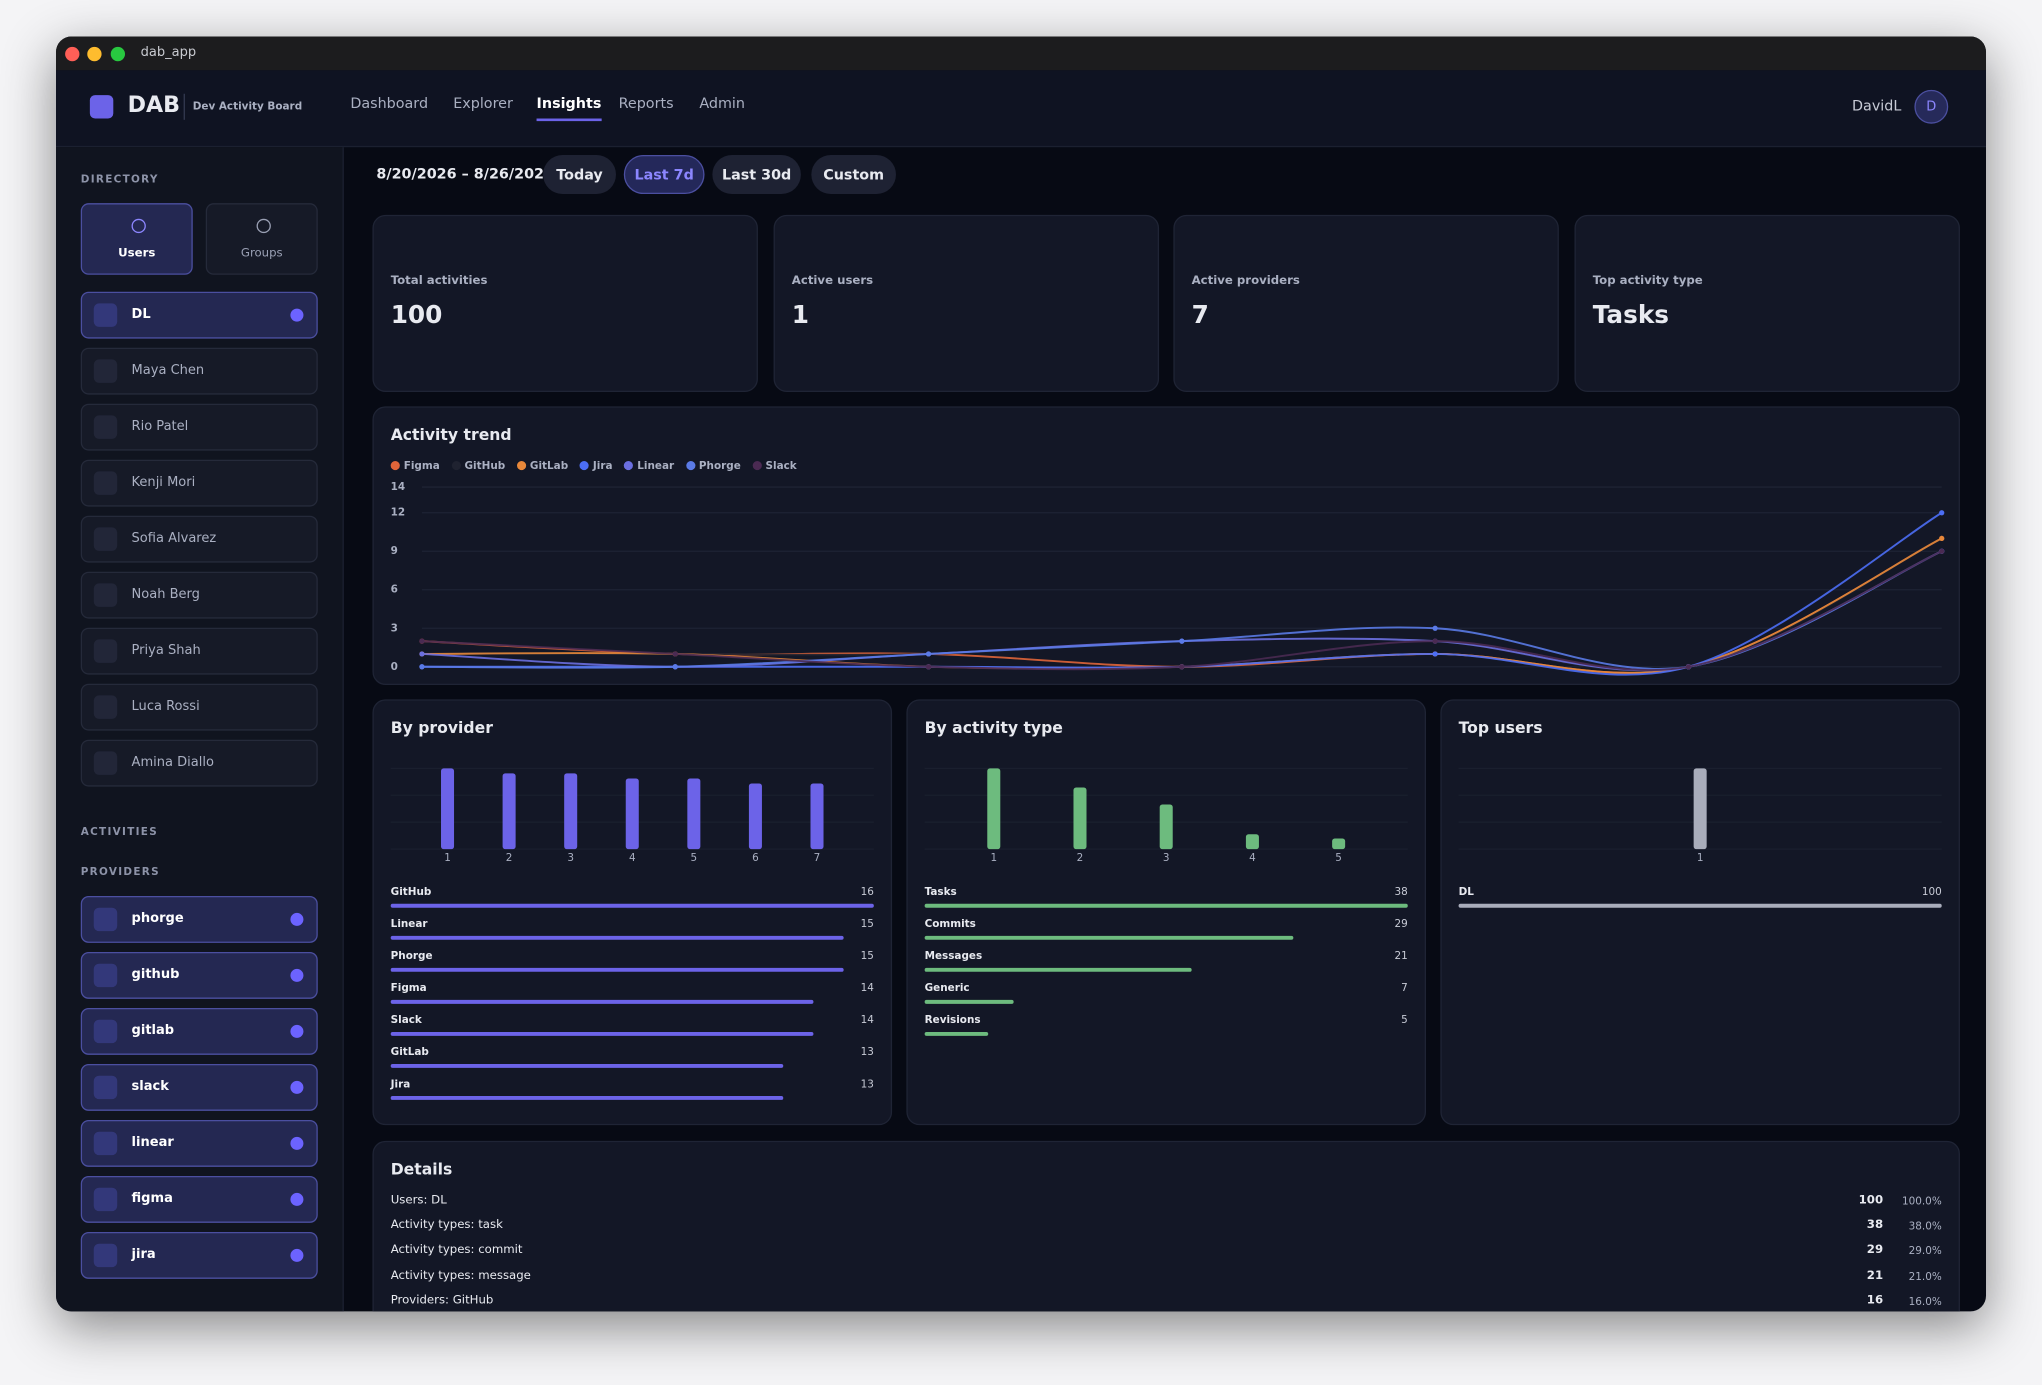  Describe the element at coordinates (411, 892) in the screenshot. I see `row-name: GitHub` at that location.